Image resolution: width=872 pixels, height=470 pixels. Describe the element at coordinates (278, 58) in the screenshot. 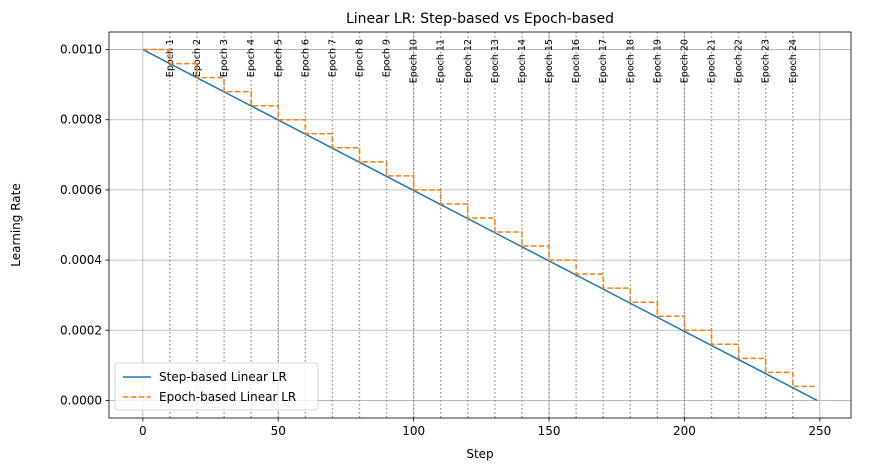

I see `epoch-marker-label: Epoch 5` at that location.